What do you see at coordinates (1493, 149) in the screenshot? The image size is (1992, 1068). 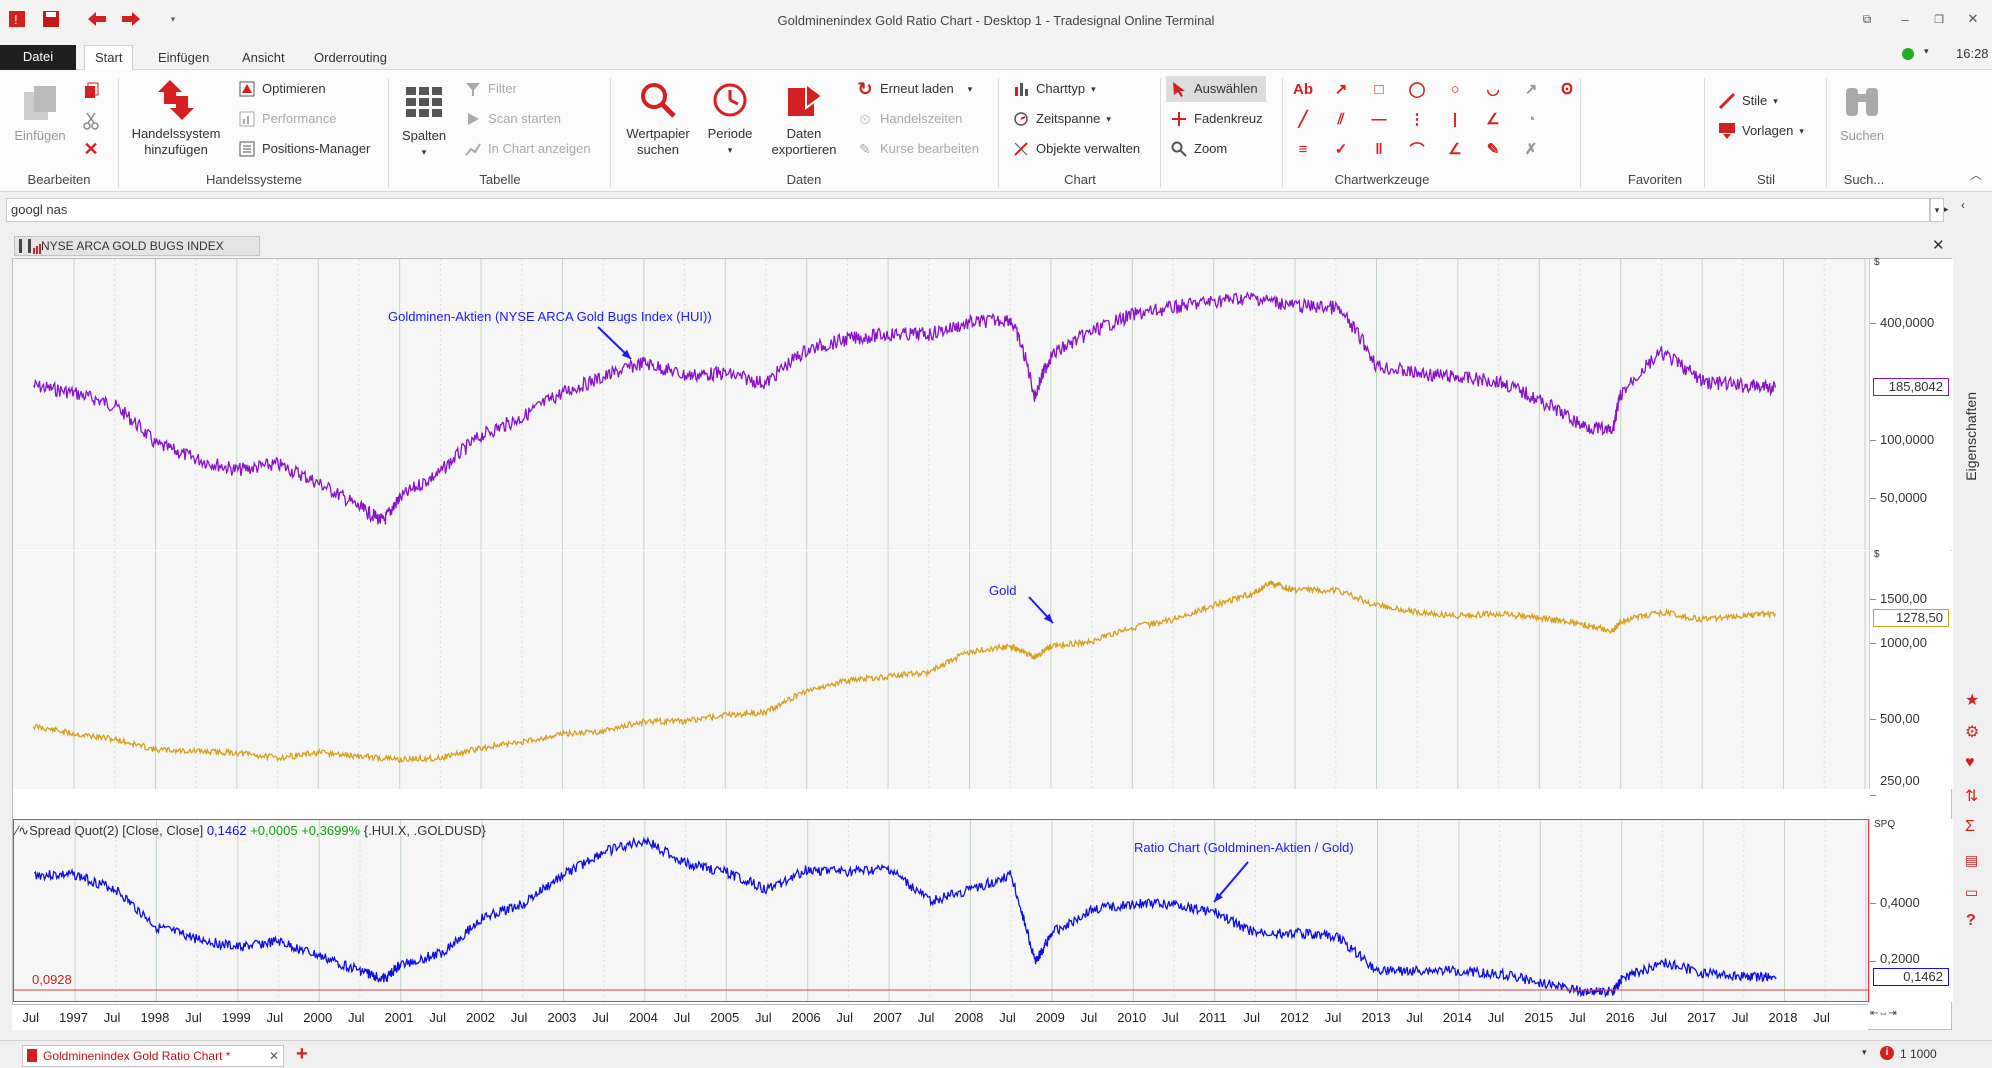 I see `pencil-tool-icon: ✎` at bounding box center [1493, 149].